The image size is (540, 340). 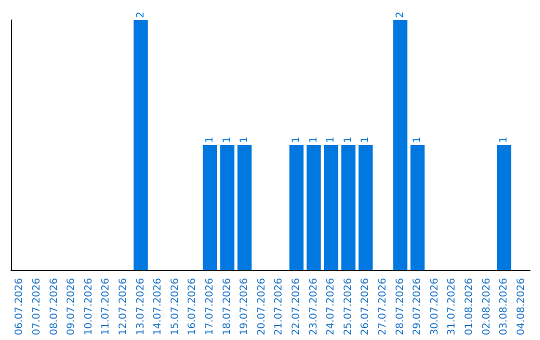 I want to click on x-tick-label: 17.07.2026, so click(x=210, y=307).